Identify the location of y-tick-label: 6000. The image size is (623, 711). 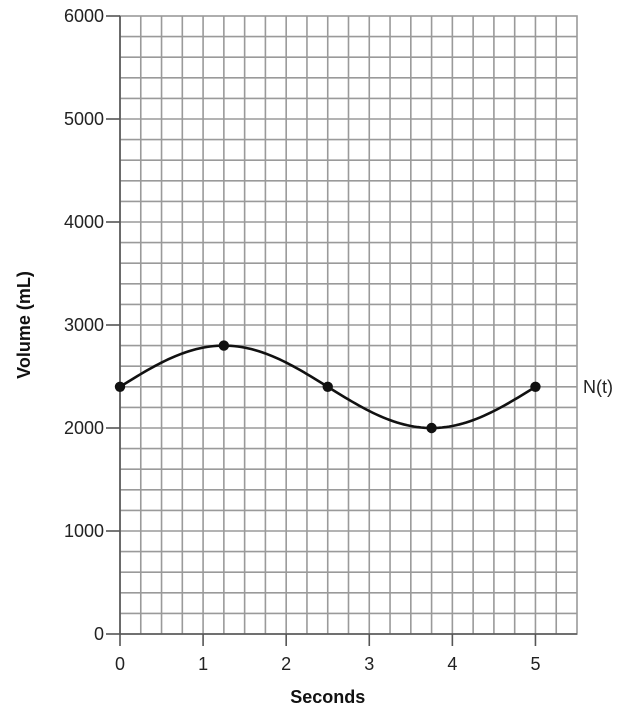
(84, 16).